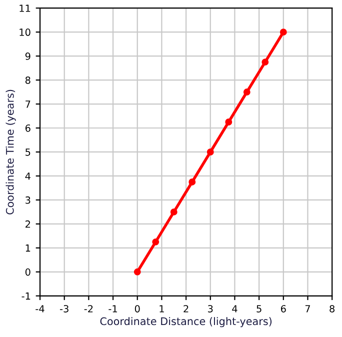 The image size is (342, 337). I want to click on x-tick-label: 5, so click(259, 308).